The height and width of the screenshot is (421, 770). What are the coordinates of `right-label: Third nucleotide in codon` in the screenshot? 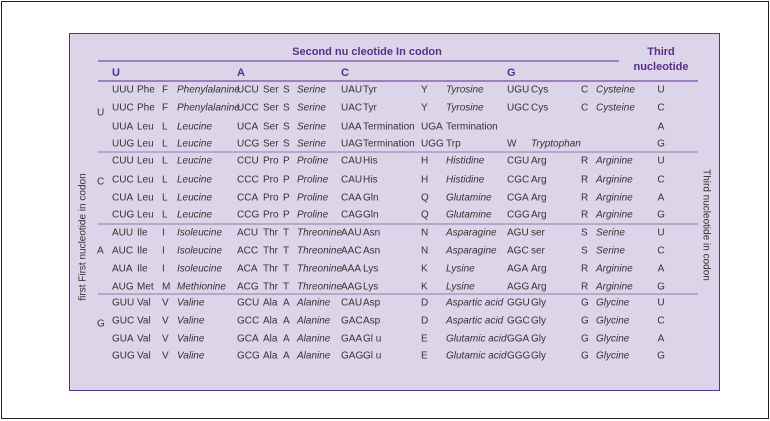 It's located at (705, 225).